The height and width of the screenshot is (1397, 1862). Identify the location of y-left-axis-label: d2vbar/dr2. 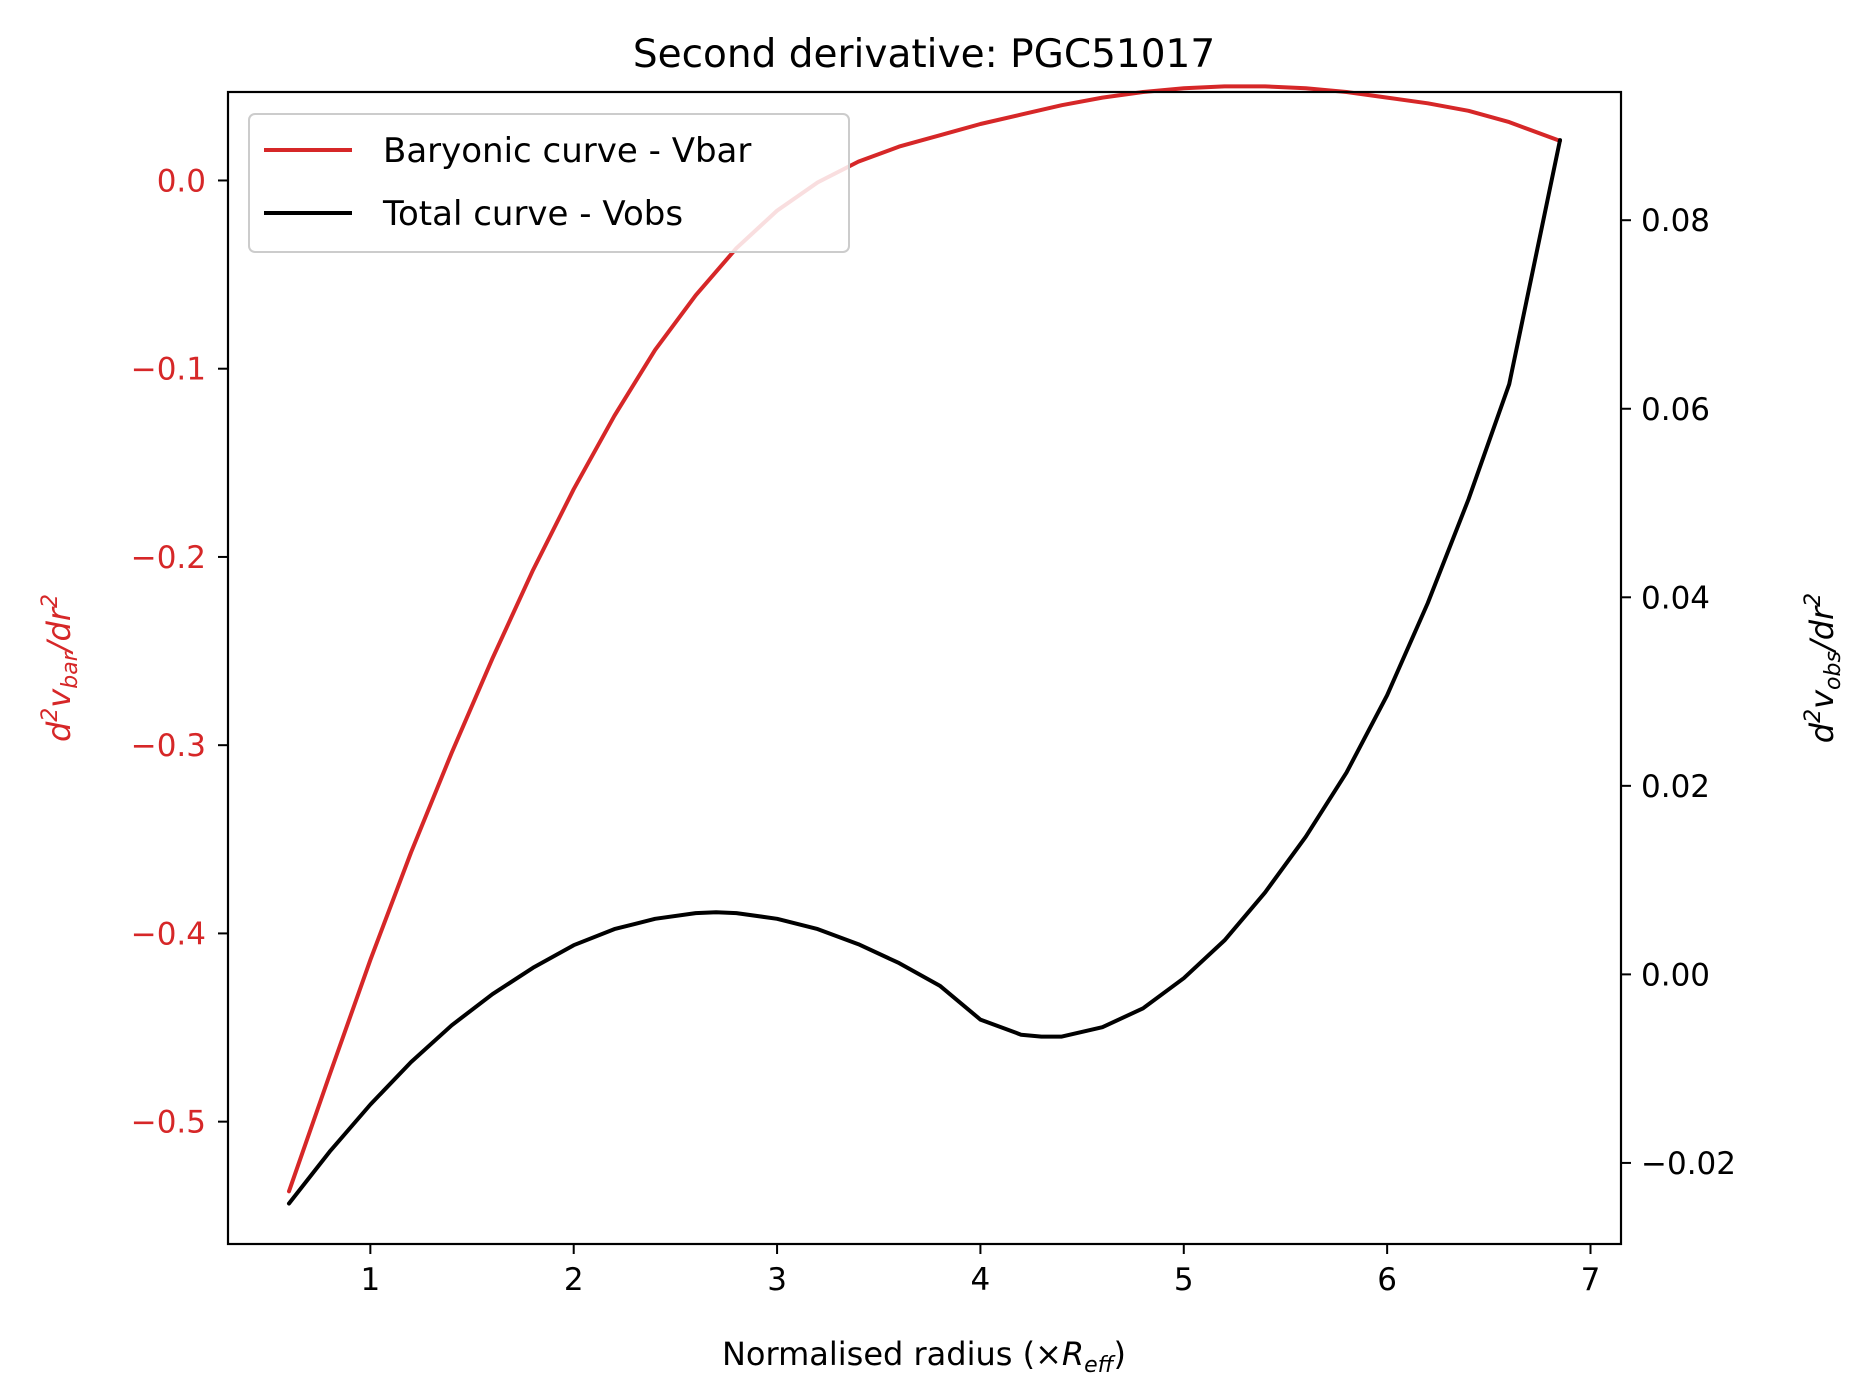
(60, 668).